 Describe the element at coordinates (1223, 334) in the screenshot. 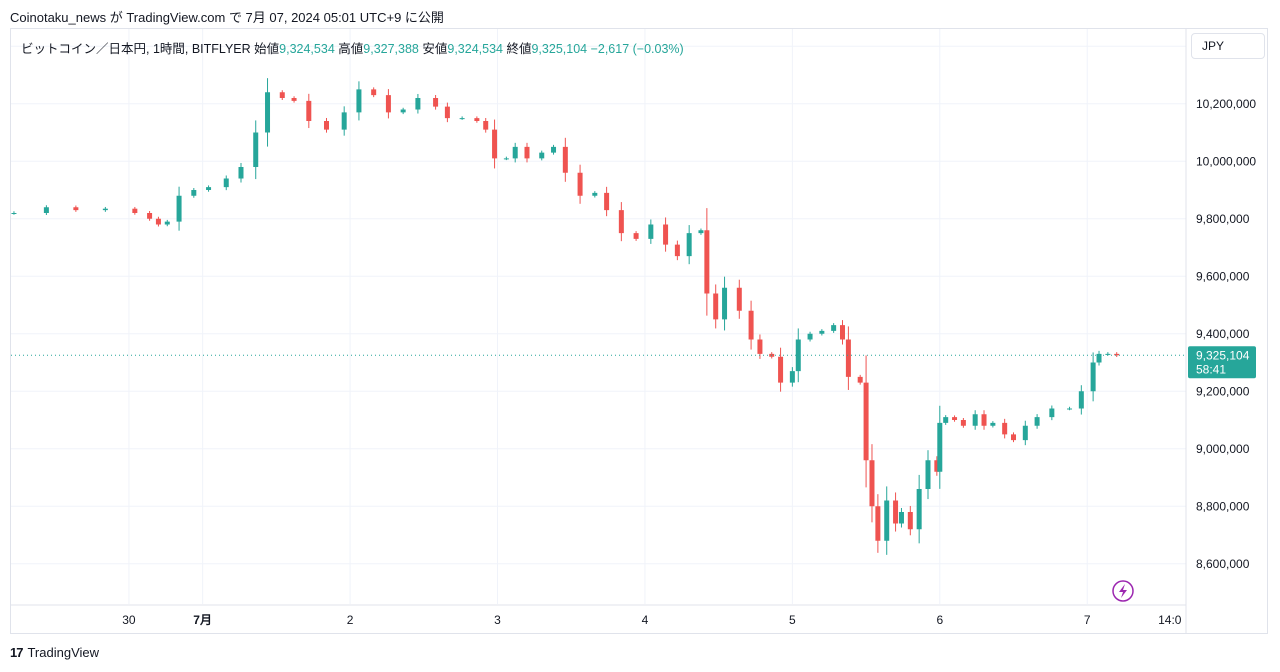

I see `y-tick-label: 9,400,000` at that location.